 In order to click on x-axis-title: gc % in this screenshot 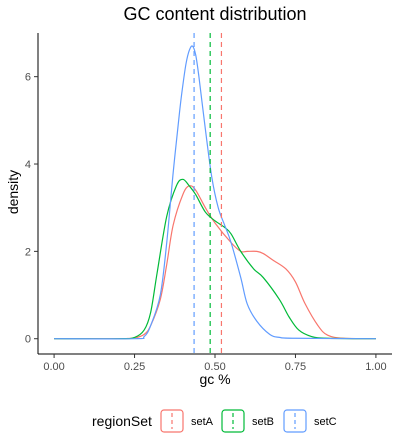, I will do `click(214, 379)`.